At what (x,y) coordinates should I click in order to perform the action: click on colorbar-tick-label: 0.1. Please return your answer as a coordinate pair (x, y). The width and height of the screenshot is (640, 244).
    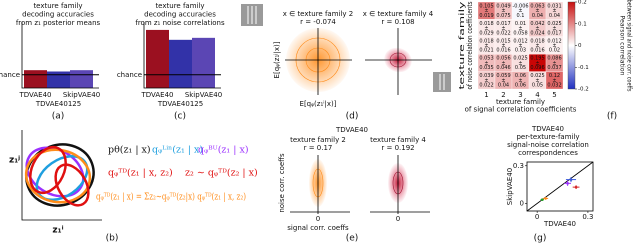
    Looking at the image, I should click on (582, 24).